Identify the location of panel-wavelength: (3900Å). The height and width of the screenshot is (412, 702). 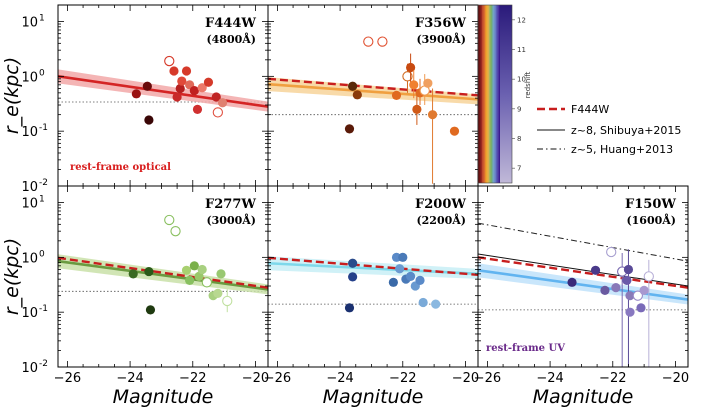
(441, 39).